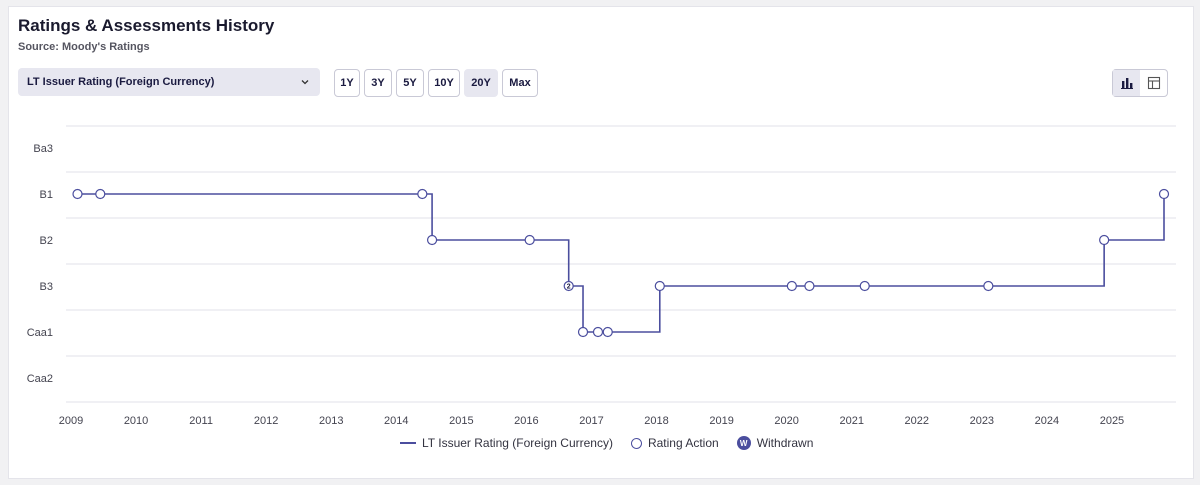 This screenshot has height=485, width=1200. I want to click on legend-circle-marker, so click(636, 443).